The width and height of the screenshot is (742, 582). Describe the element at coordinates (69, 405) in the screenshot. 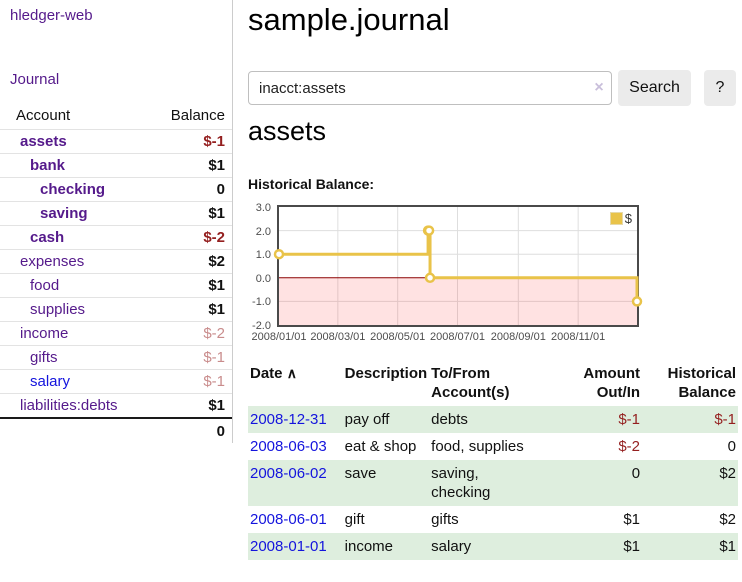

I see `account-link-liabilities-debts: liabilities:debts` at that location.